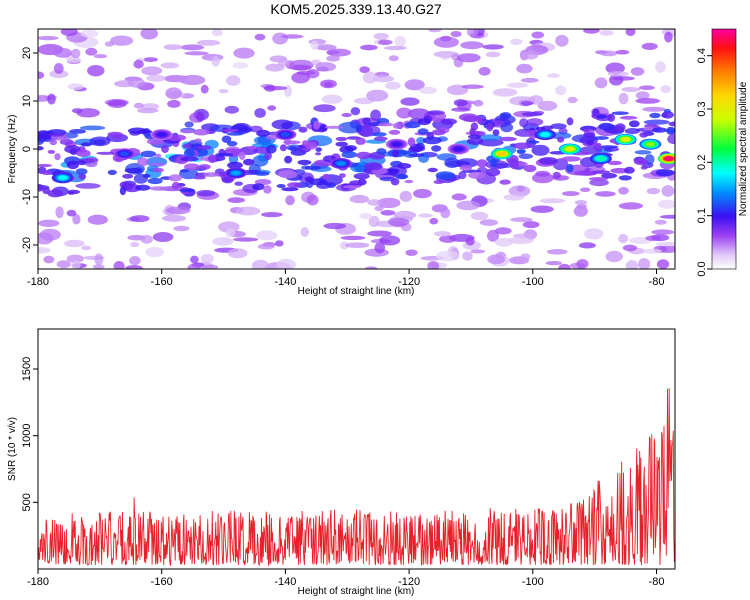  I want to click on colorbar-tick-label: 0.3, so click(702, 108).